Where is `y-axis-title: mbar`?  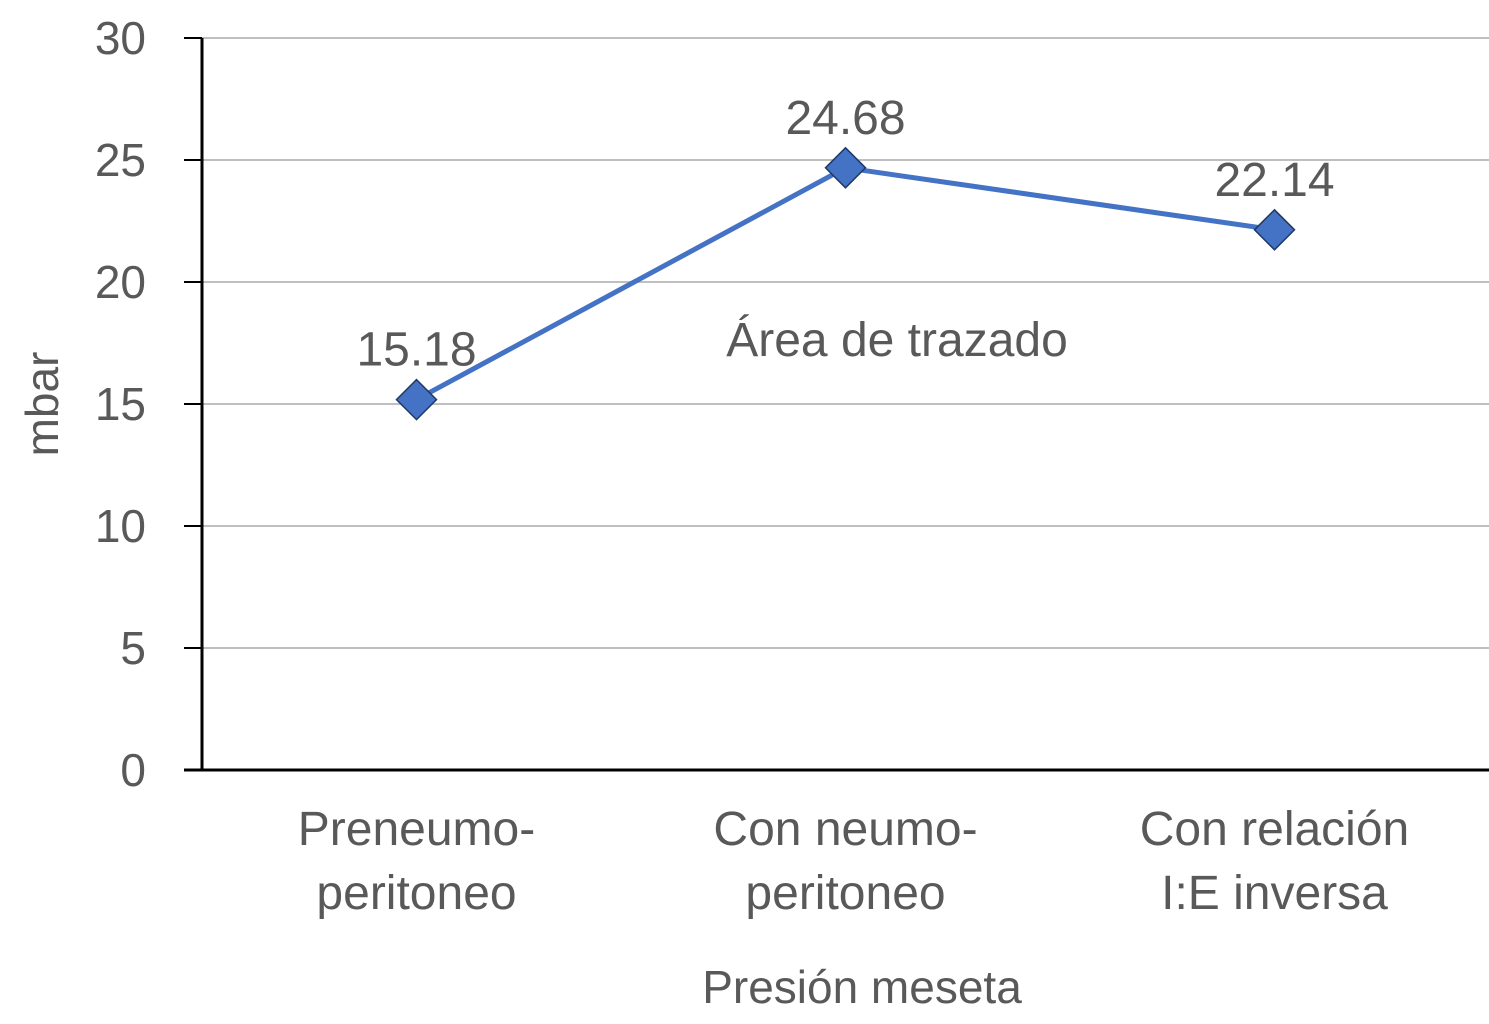
y-axis-title: mbar is located at coordinates (42, 404).